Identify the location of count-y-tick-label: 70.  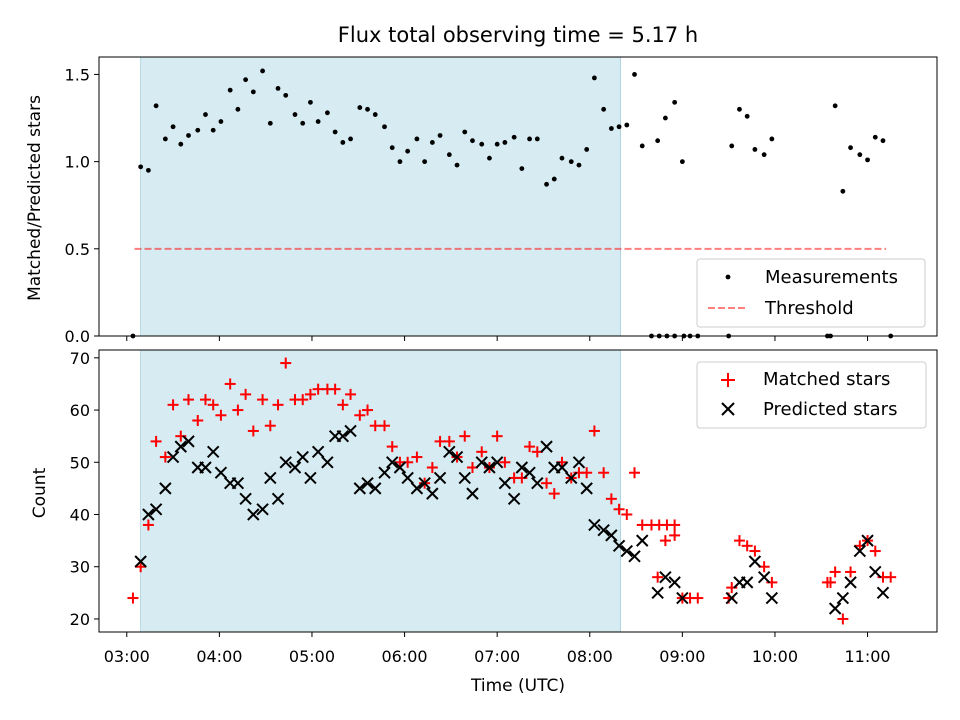
(80, 358).